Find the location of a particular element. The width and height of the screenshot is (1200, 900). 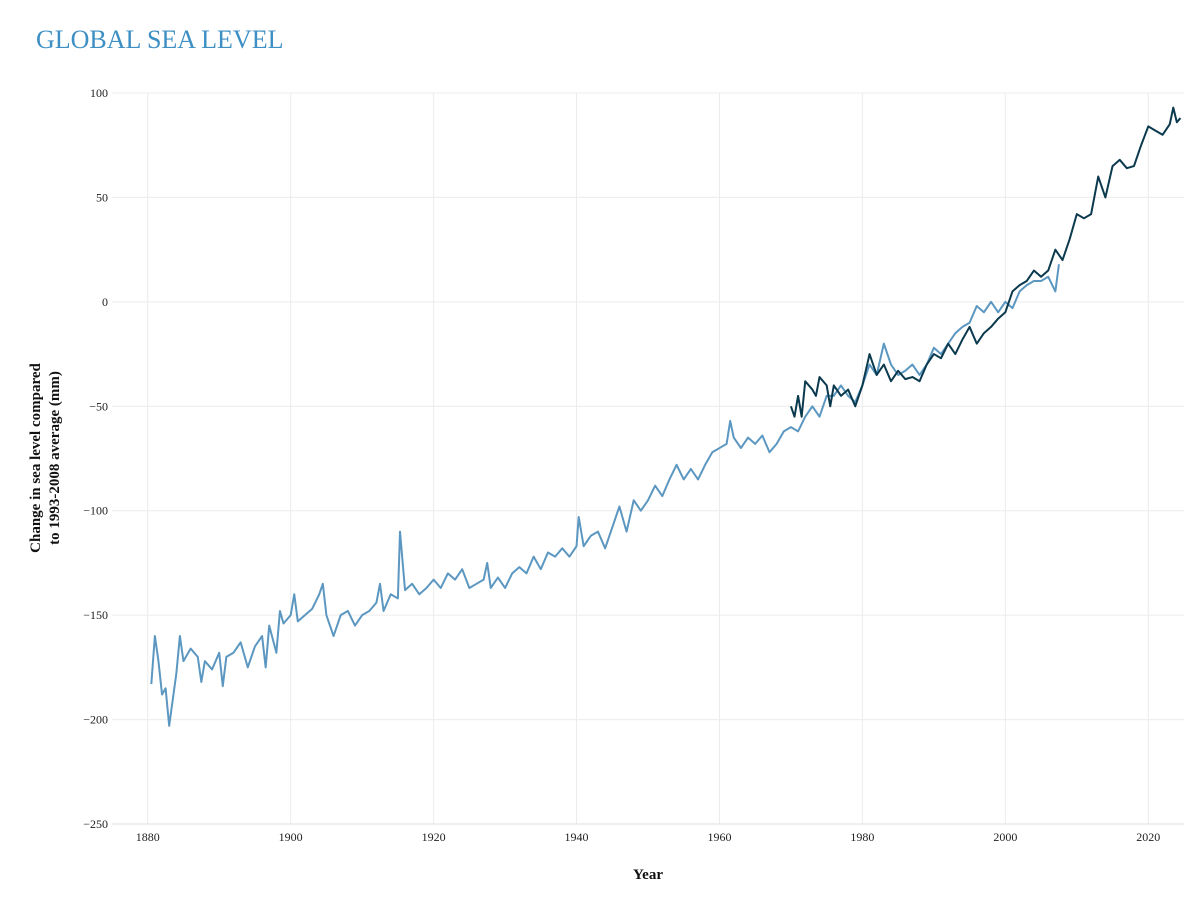

y-tick-label: −250 is located at coordinates (95, 824).